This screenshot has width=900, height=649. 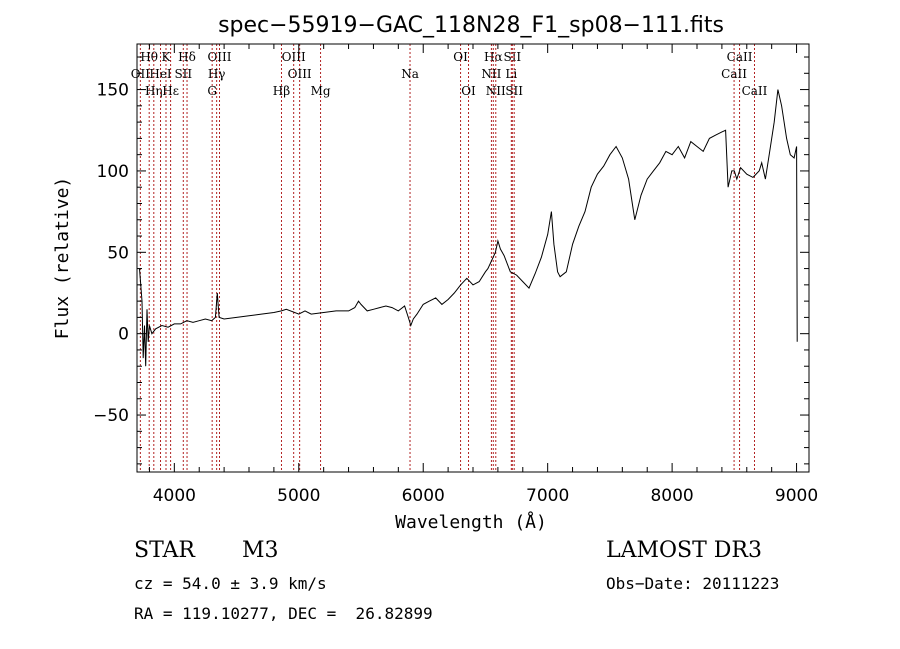 What do you see at coordinates (62, 258) in the screenshot?
I see `y-axis-label: Flux (relative)` at bounding box center [62, 258].